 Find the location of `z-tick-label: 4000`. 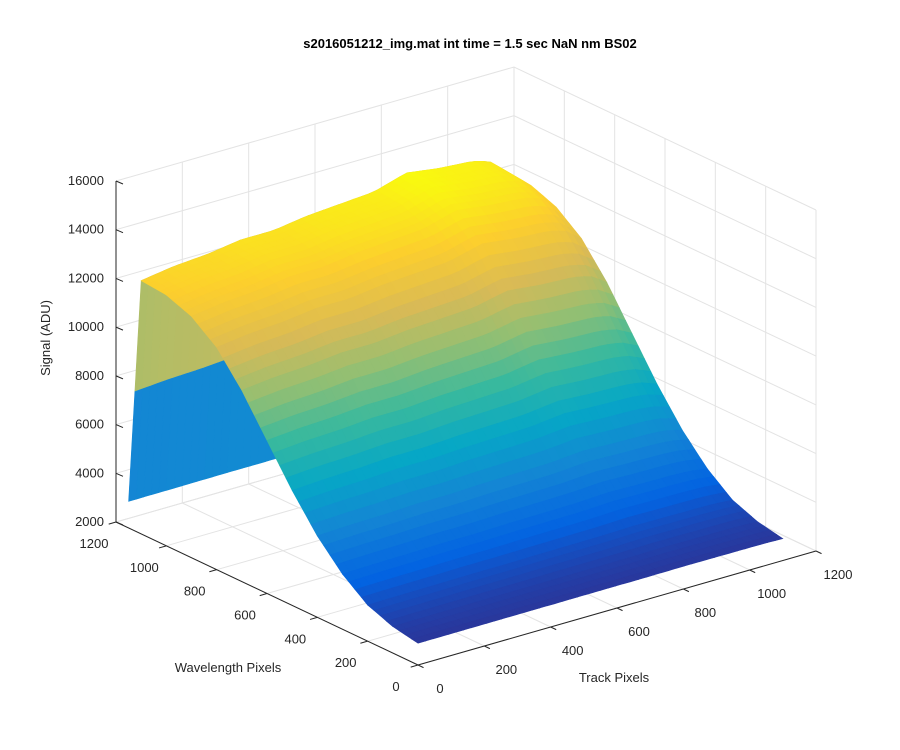

z-tick-label: 4000 is located at coordinates (89, 472).